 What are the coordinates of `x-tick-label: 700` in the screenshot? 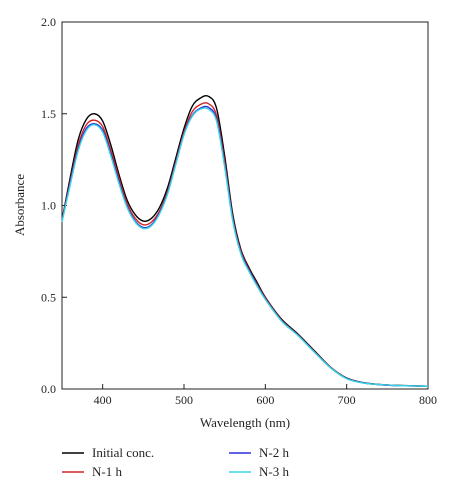 It's located at (347, 400).